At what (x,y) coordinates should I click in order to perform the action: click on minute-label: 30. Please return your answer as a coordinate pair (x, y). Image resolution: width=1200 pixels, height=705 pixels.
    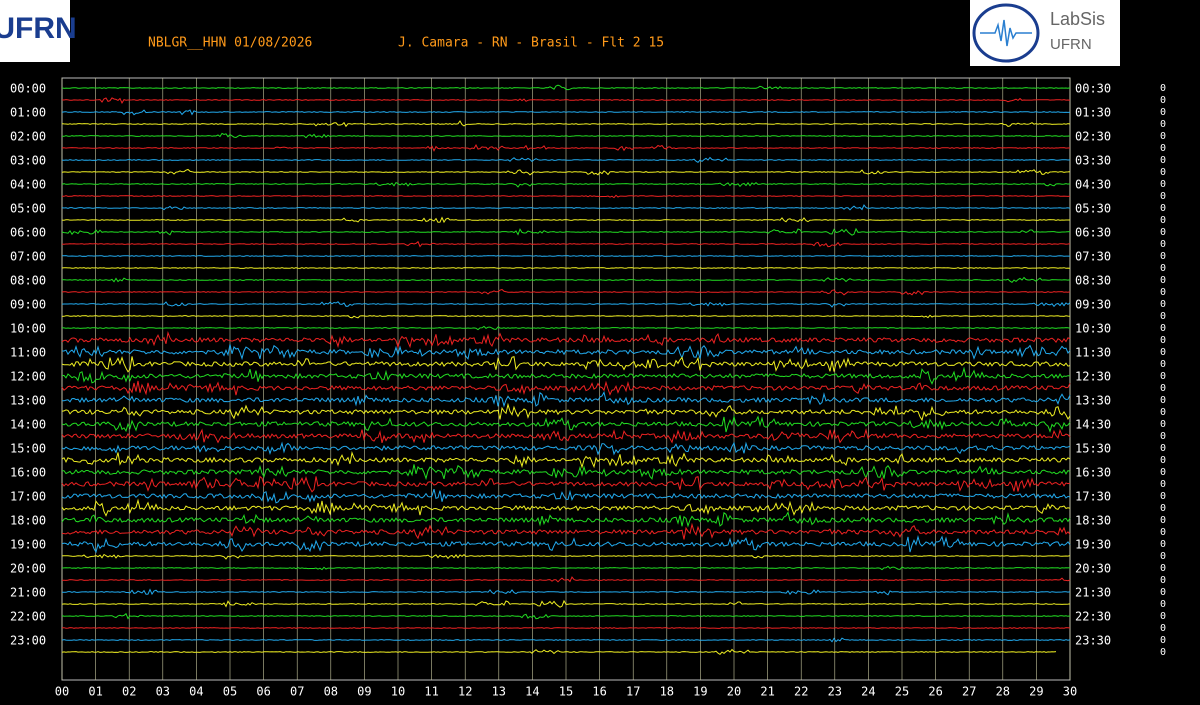
    Looking at the image, I should click on (1070, 692).